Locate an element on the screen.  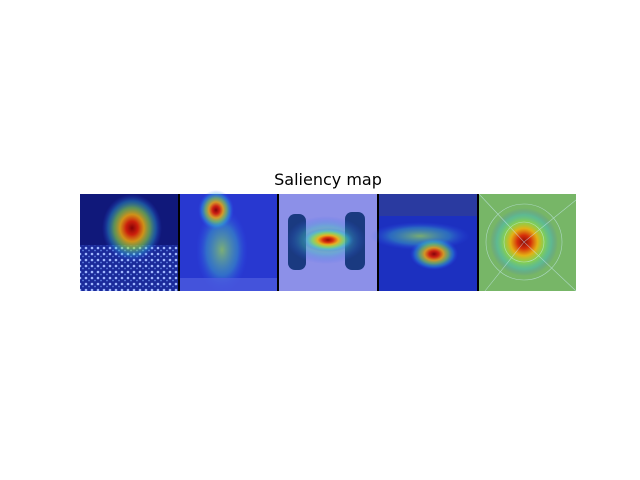
image-penguin is located at coordinates (228, 241).